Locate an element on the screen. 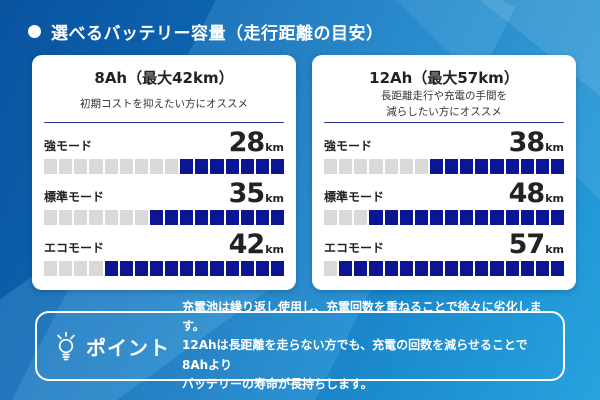 Image resolution: width=600 pixels, height=400 pixels. point-label-group: ポイント is located at coordinates (109, 346).